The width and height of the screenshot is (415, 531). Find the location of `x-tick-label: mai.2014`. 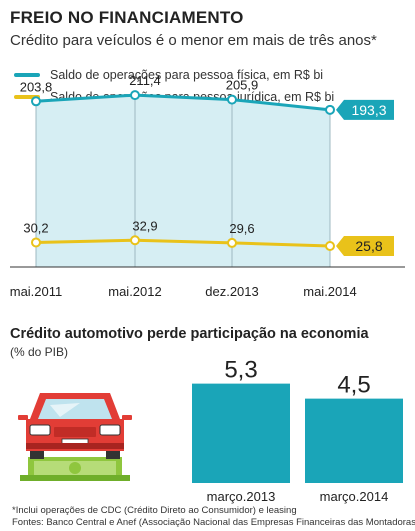

x-tick-label: mai.2014 is located at coordinates (329, 291).